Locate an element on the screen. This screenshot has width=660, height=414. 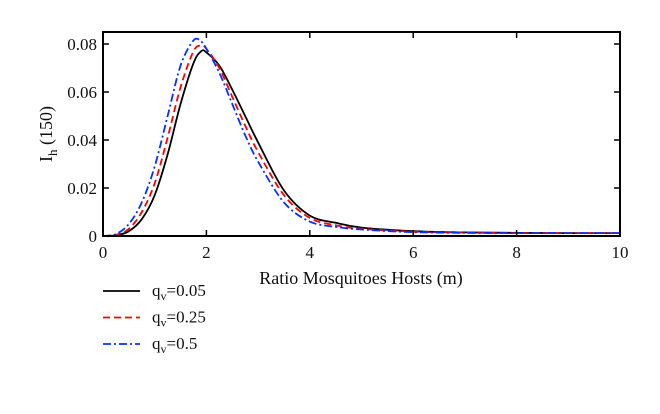
legend-entry: qv=0.05 is located at coordinates (154, 292).